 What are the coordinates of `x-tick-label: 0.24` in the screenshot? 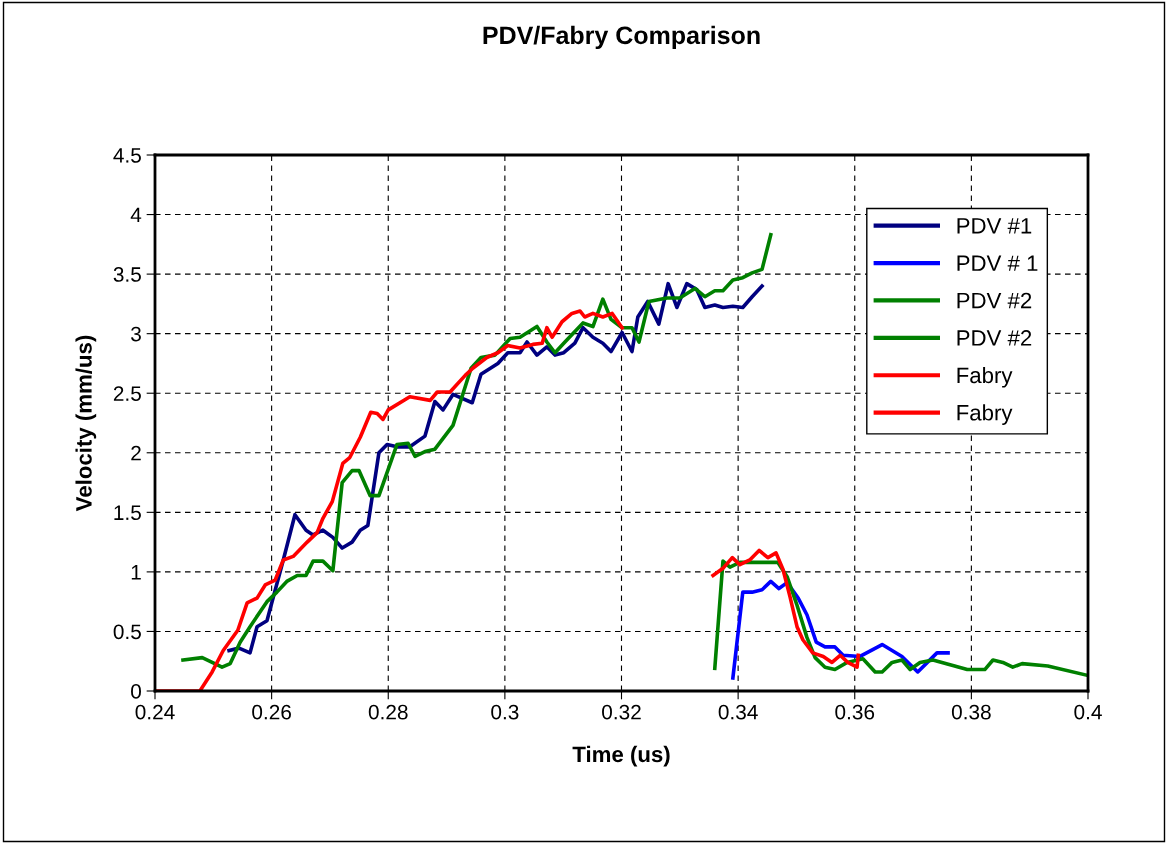 It's located at (155, 712).